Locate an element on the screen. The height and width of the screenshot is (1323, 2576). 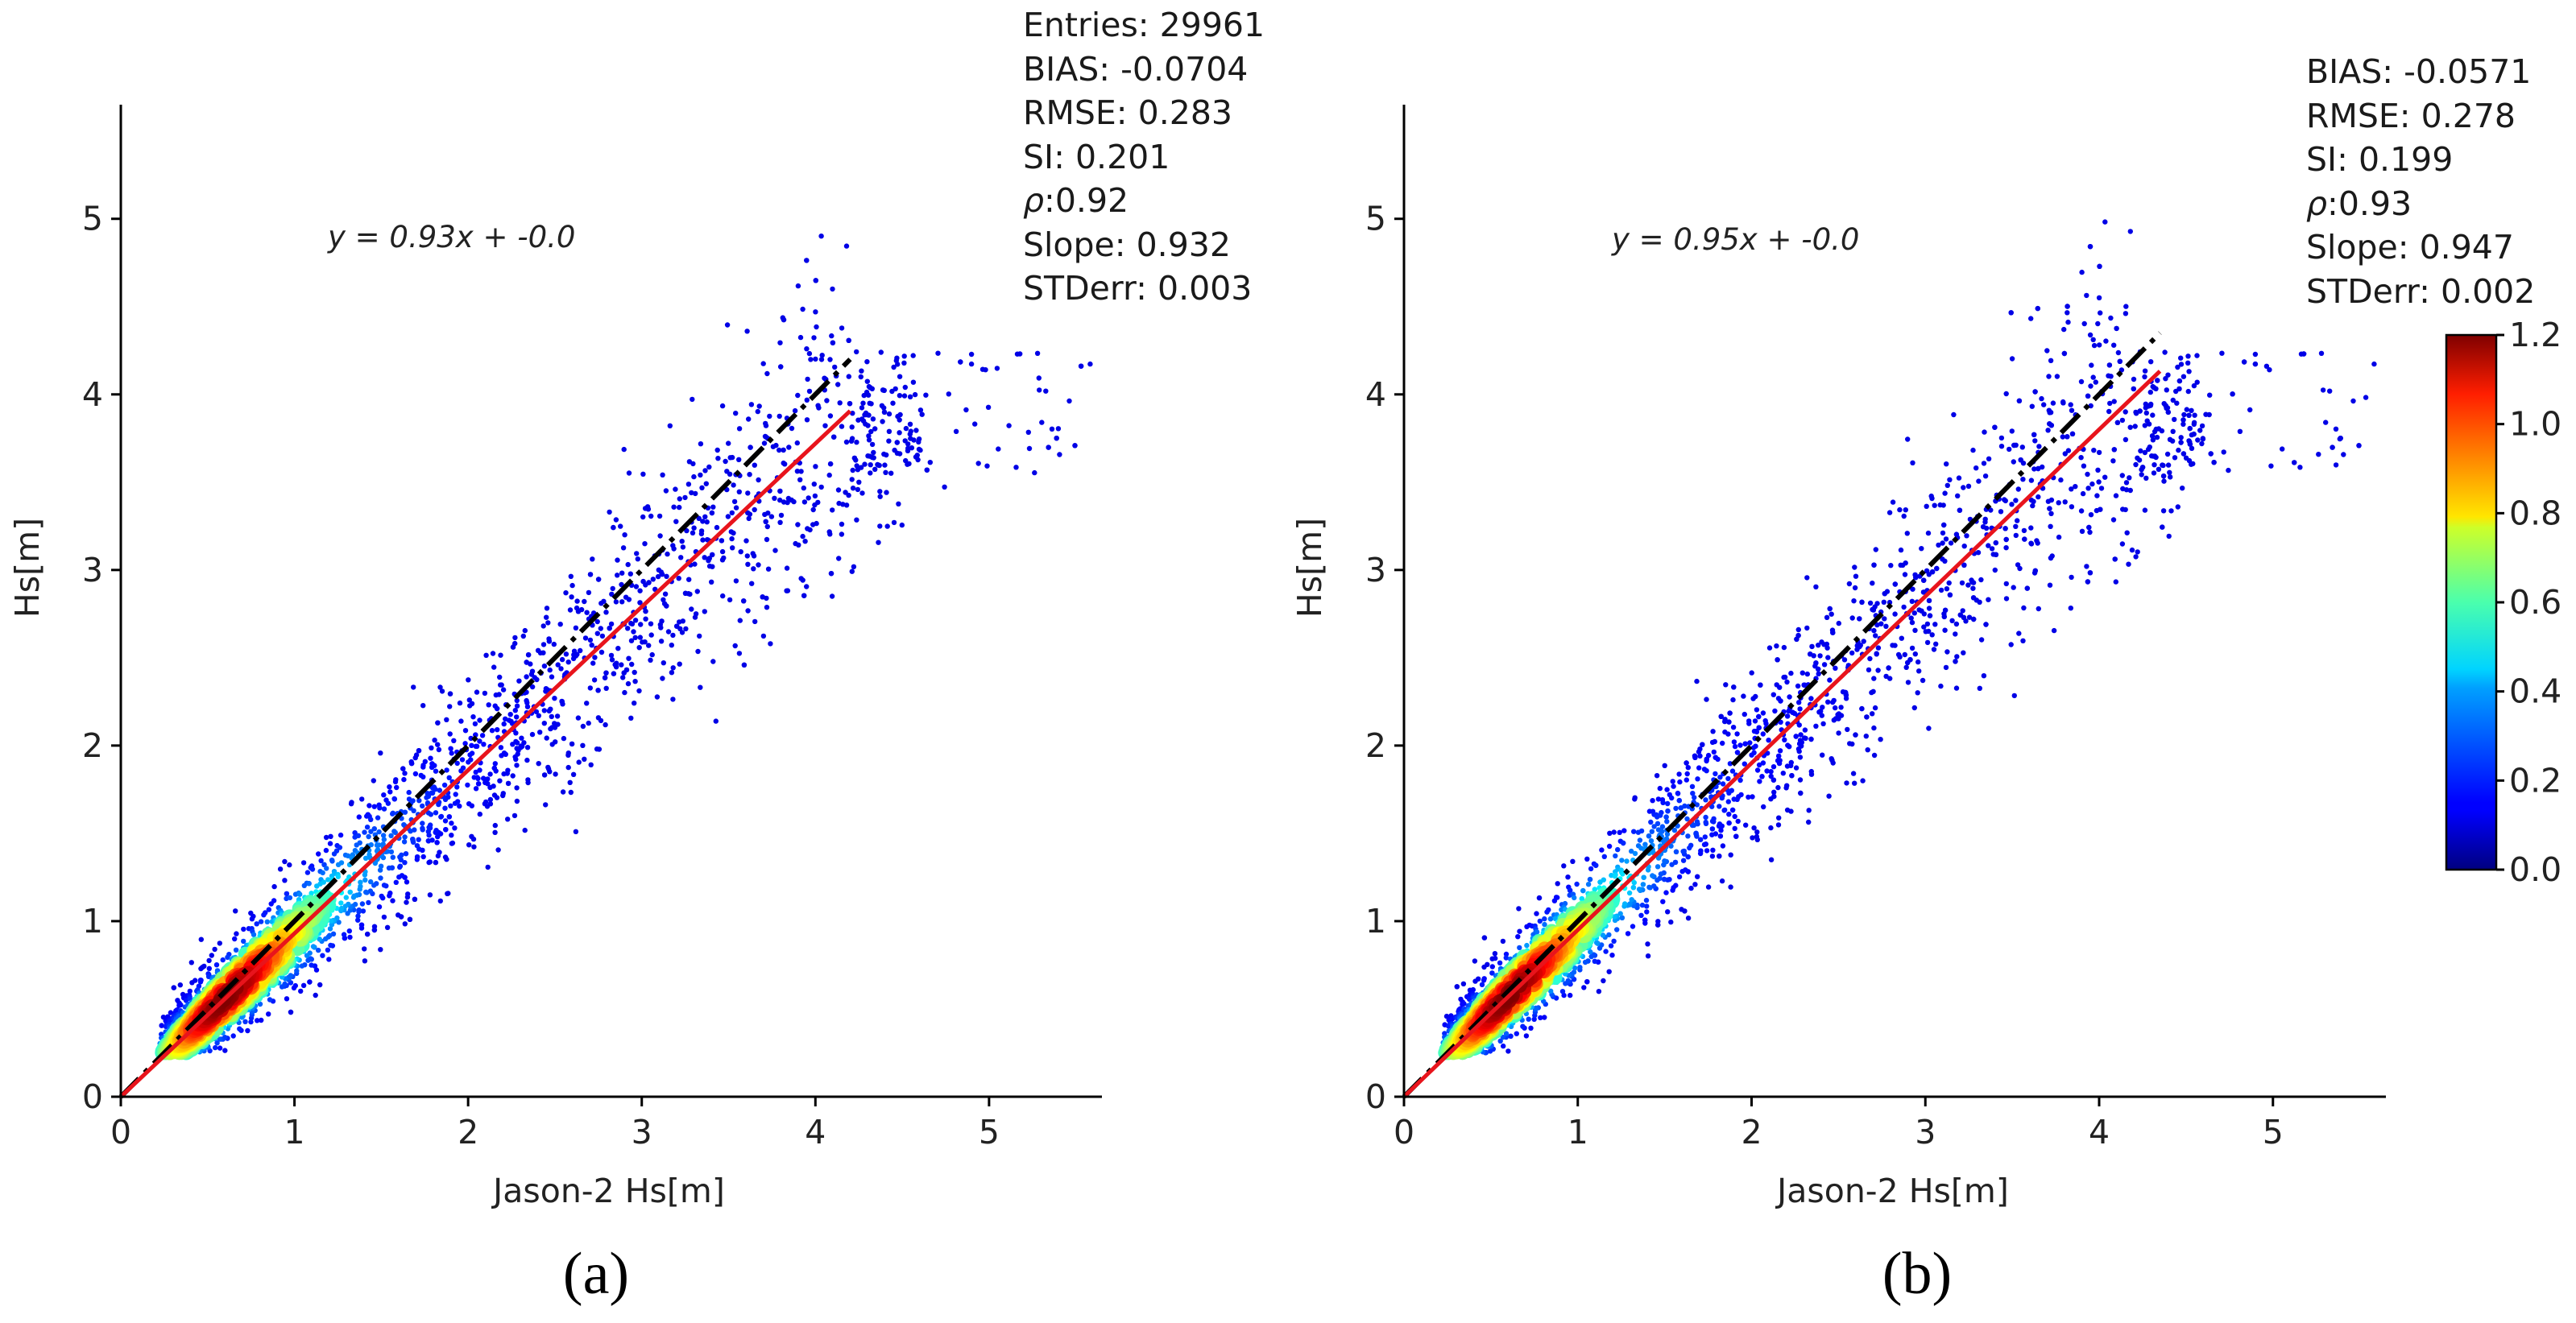
y-tick-label: 3 is located at coordinates (92, 570).